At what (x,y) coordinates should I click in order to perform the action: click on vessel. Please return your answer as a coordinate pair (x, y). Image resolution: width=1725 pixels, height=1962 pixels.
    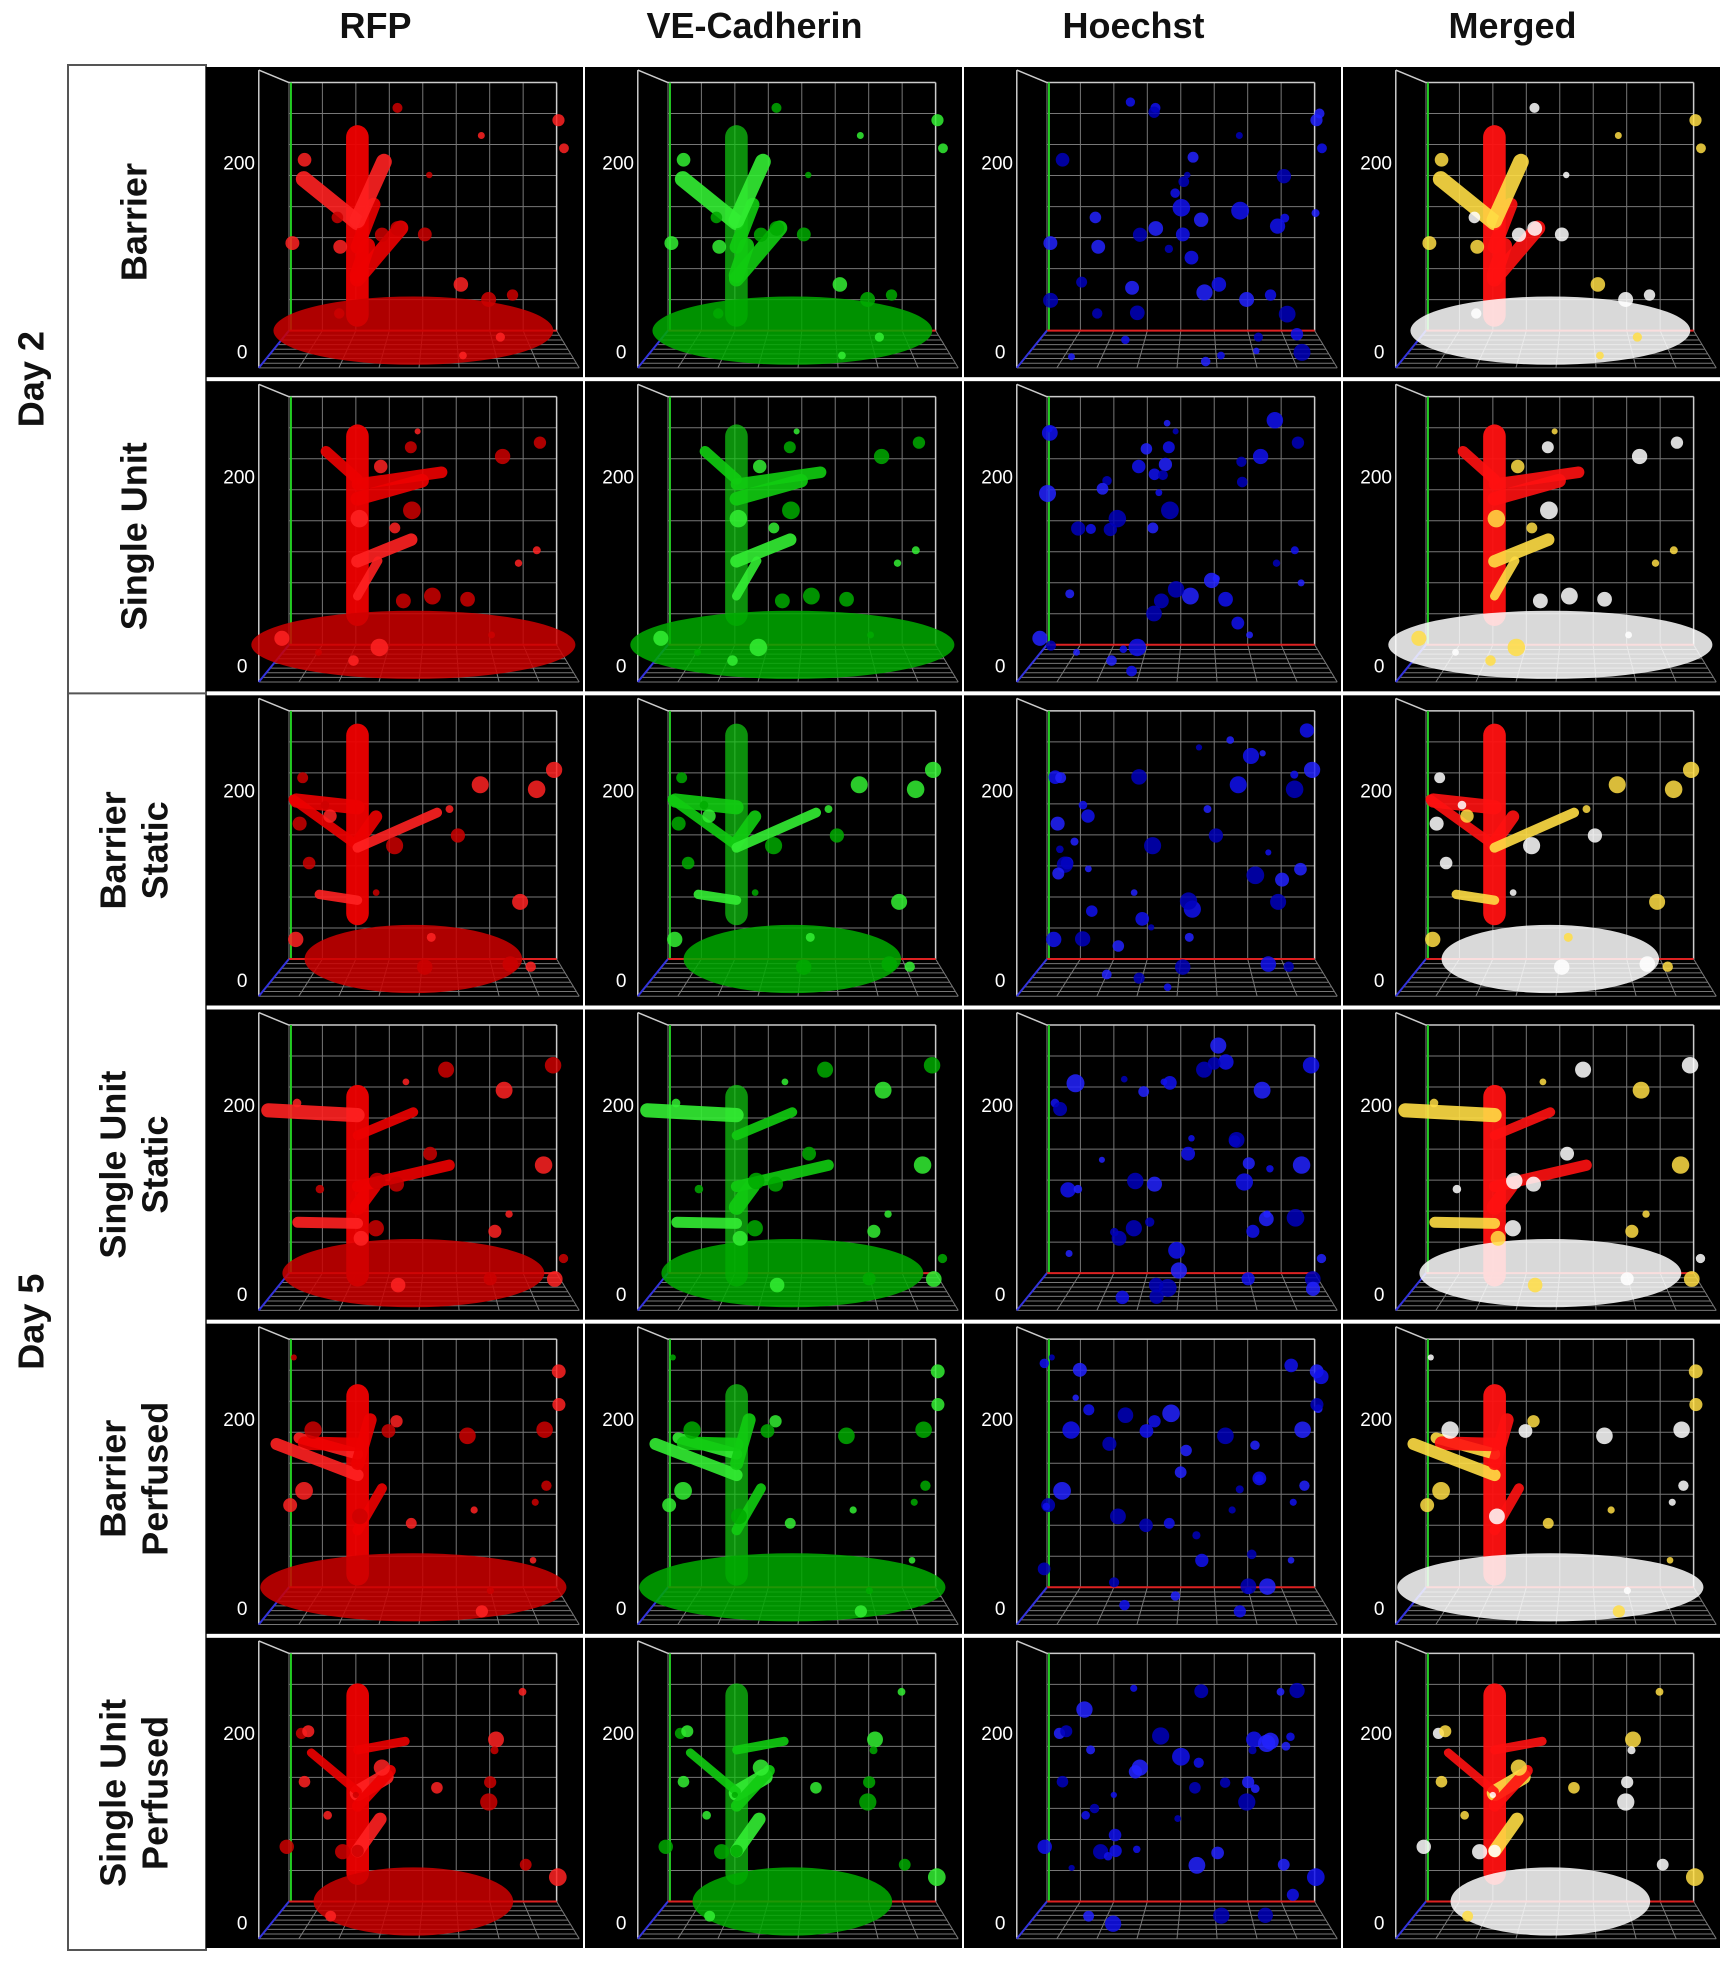
    Looking at the image, I should click on (1494, 824).